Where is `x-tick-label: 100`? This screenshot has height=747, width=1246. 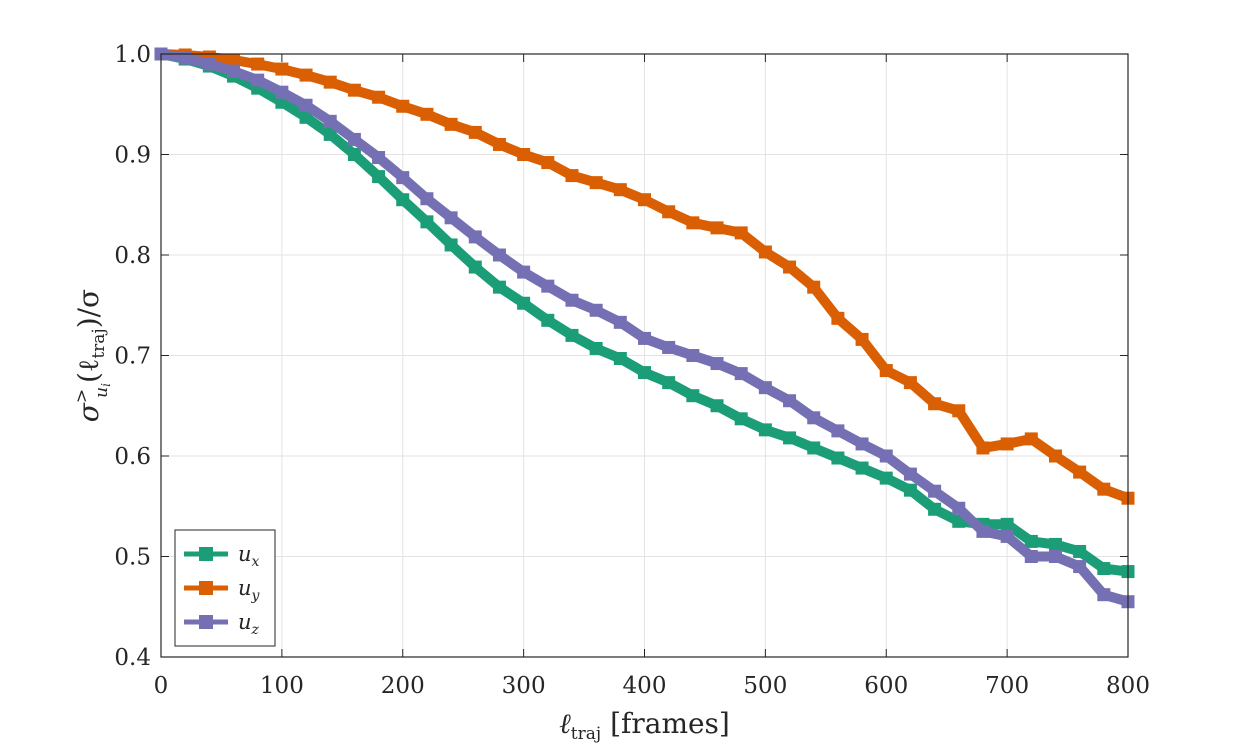
x-tick-label: 100 is located at coordinates (282, 686).